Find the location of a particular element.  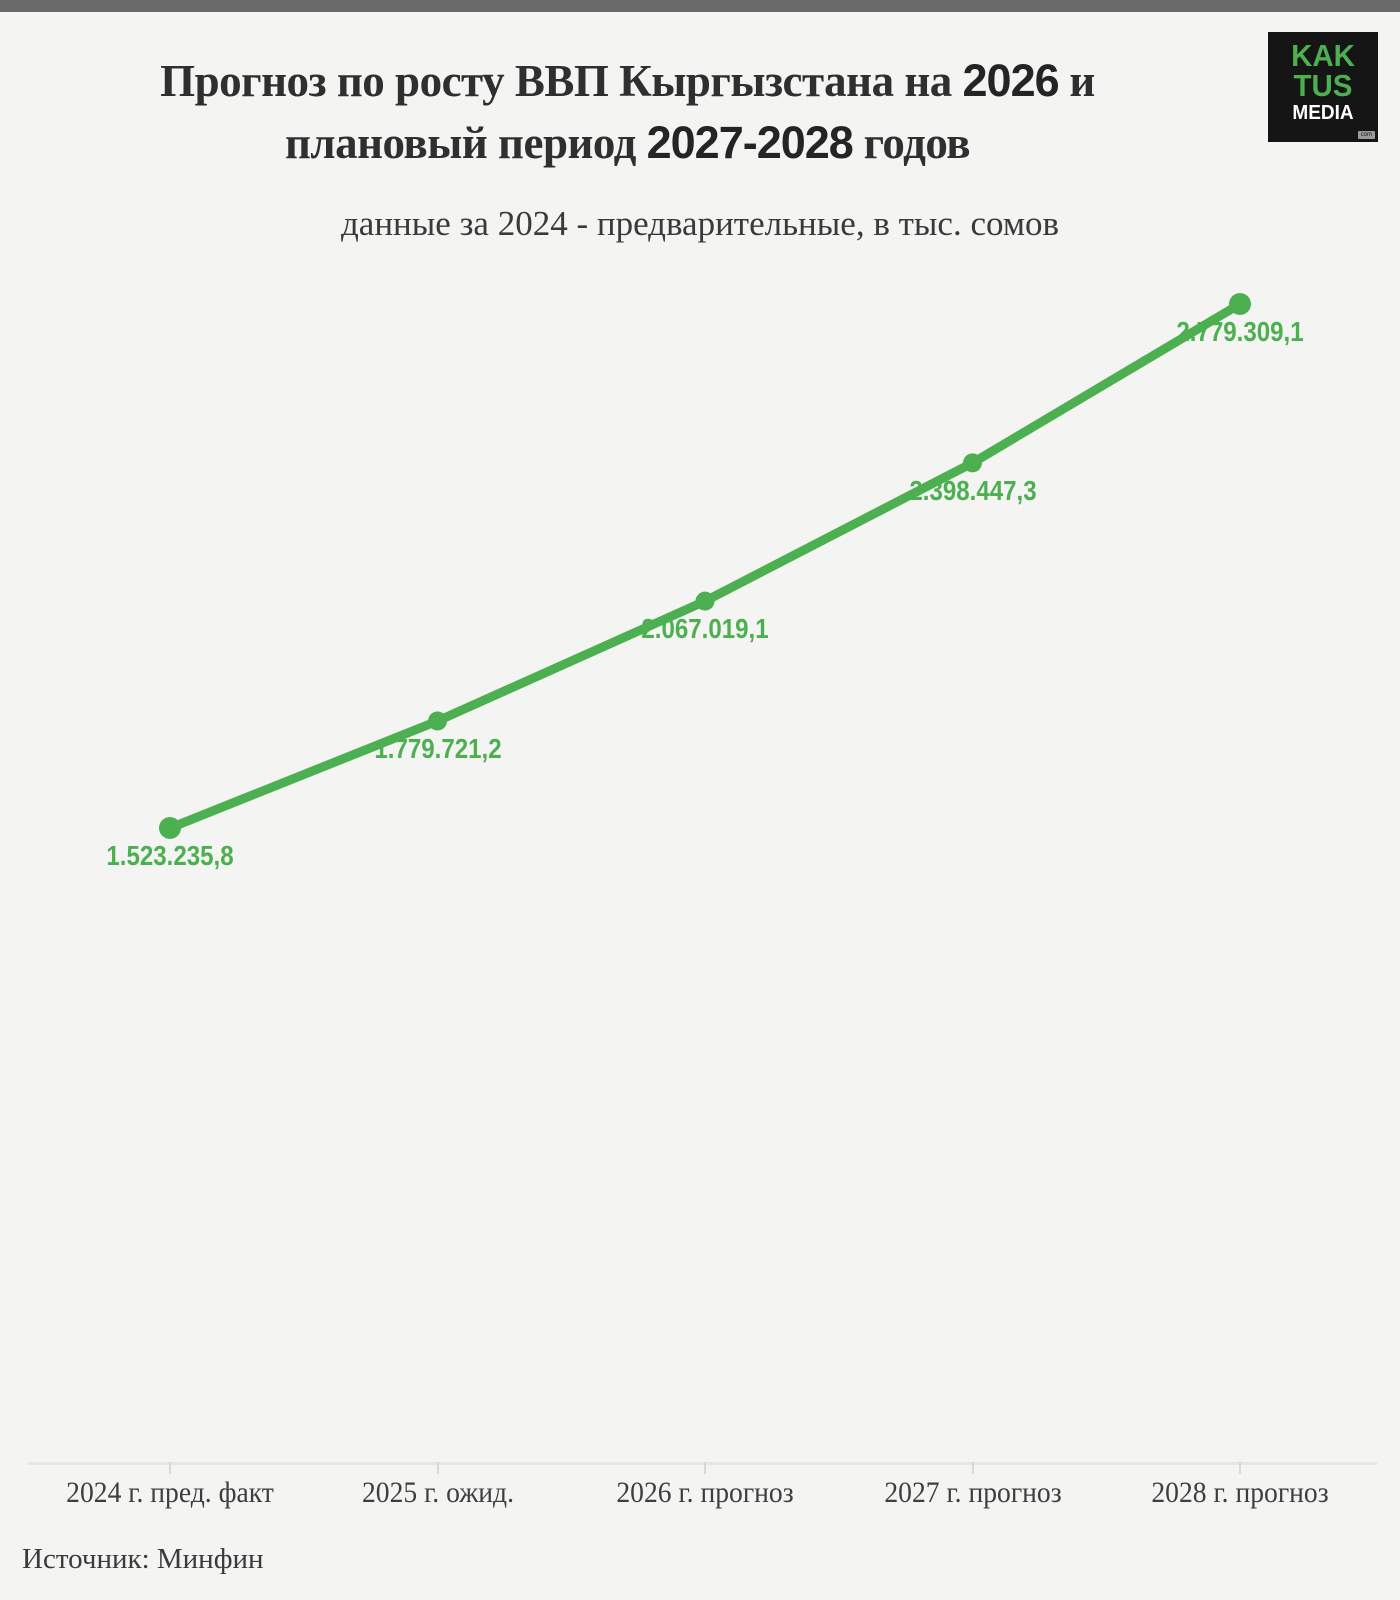

title-text: плановый период is located at coordinates (465, 143).